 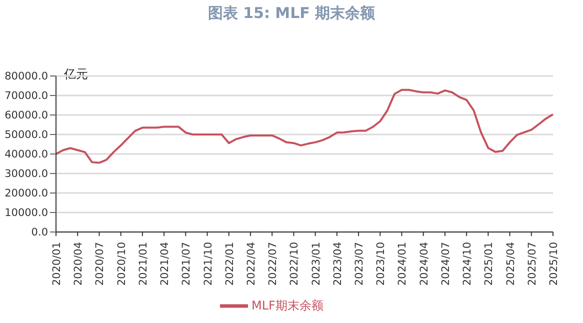 What do you see at coordinates (143, 264) in the screenshot?
I see `x-tick-label: 2021/01` at bounding box center [143, 264].